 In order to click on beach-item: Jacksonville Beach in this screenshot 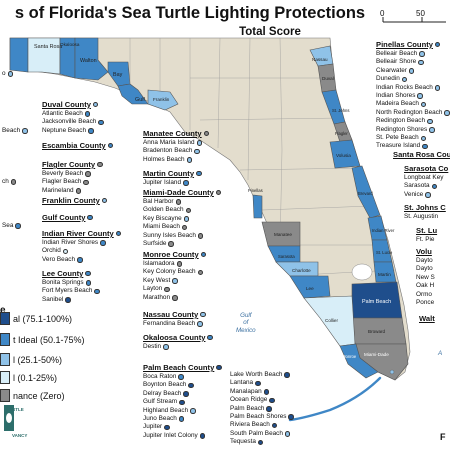, I will do `click(73, 122)`.